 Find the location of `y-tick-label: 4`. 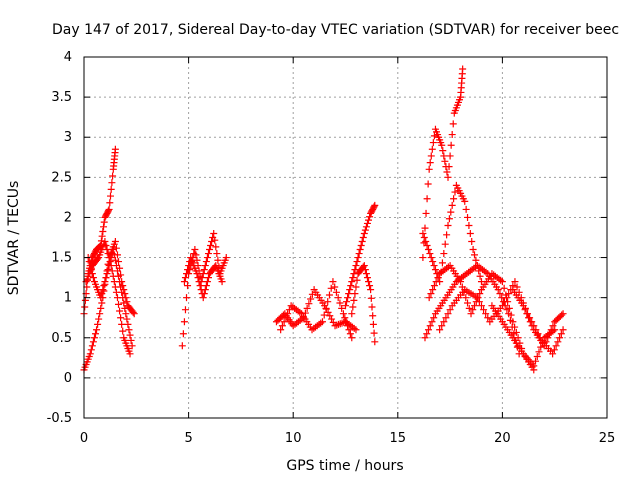

y-tick-label: 4 is located at coordinates (68, 57).